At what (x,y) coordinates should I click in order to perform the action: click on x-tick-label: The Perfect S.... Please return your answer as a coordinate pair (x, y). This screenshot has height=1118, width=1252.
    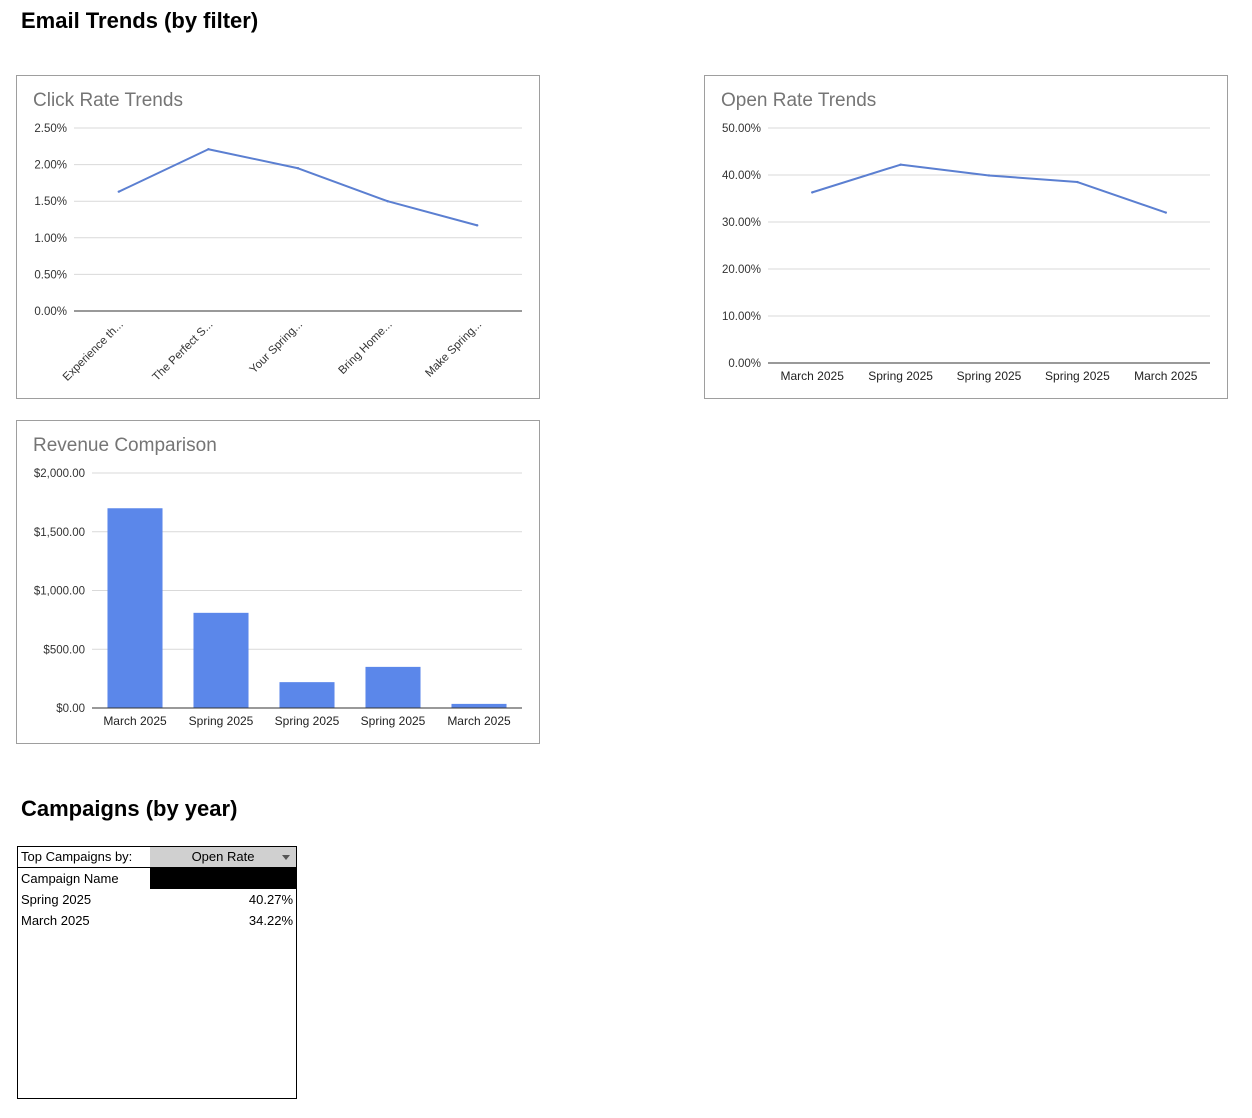
    Looking at the image, I should click on (183, 351).